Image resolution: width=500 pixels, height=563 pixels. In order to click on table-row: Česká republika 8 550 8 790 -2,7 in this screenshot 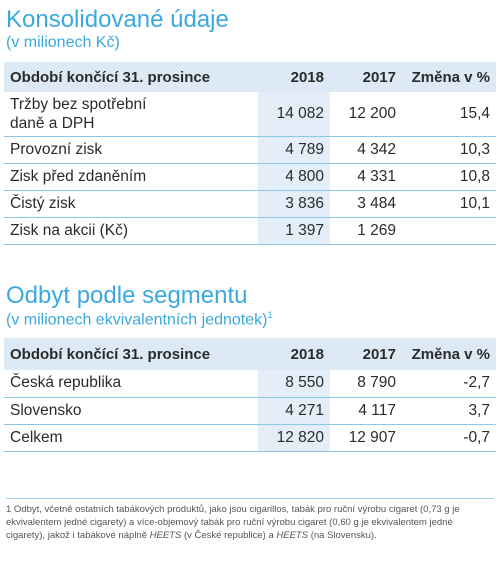, I will do `click(250, 384)`.